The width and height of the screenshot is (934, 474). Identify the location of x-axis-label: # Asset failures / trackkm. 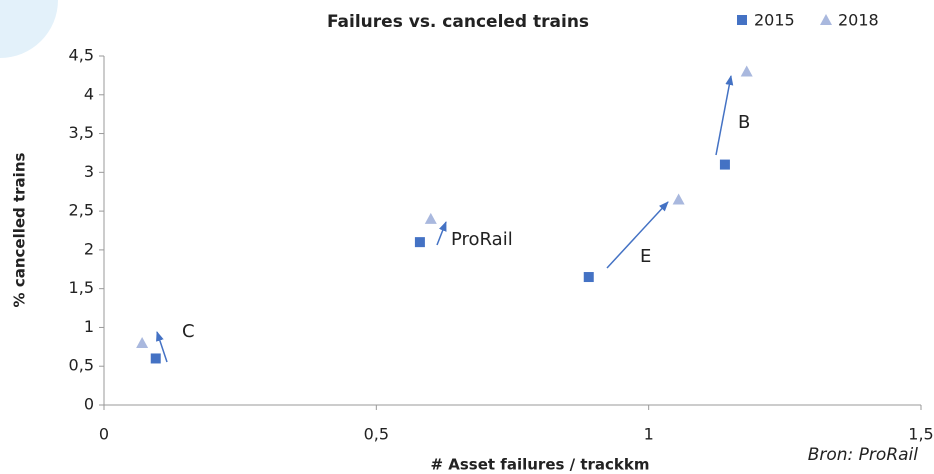
(539, 465).